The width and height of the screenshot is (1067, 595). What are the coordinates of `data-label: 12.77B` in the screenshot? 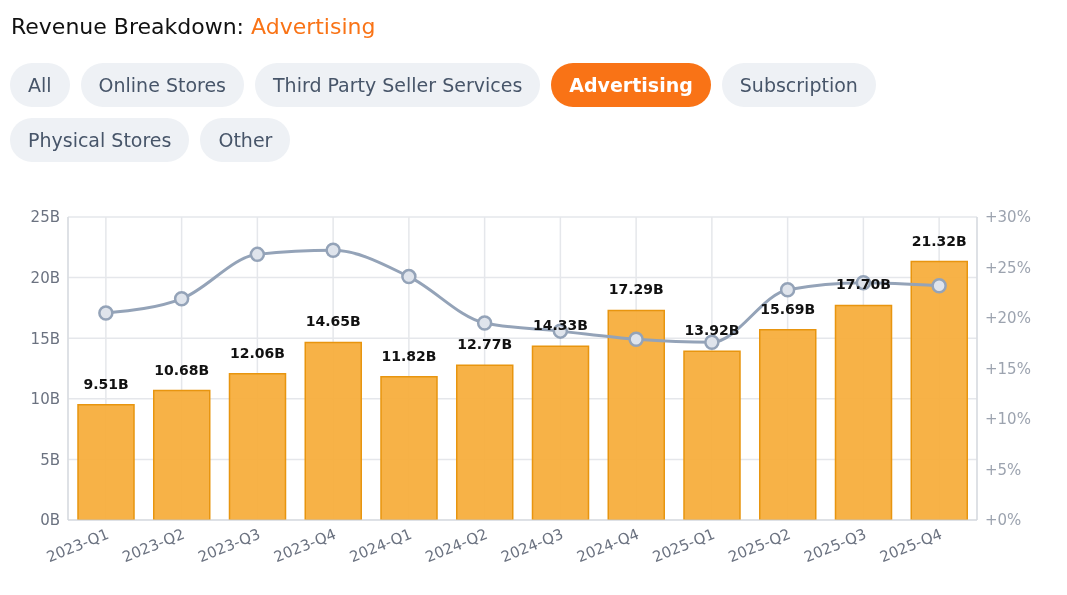 It's located at (485, 344).